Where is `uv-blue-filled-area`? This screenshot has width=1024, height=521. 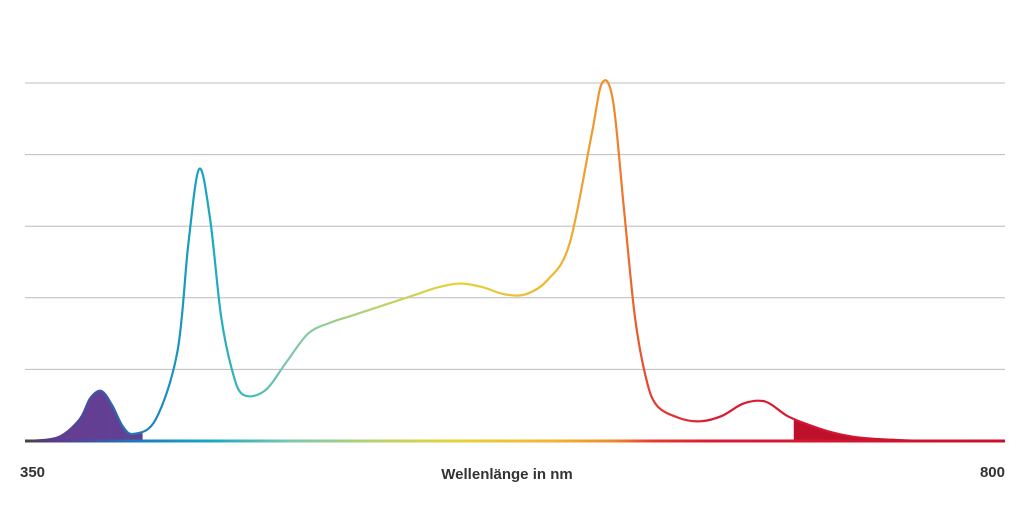 uv-blue-filled-area is located at coordinates (84, 415).